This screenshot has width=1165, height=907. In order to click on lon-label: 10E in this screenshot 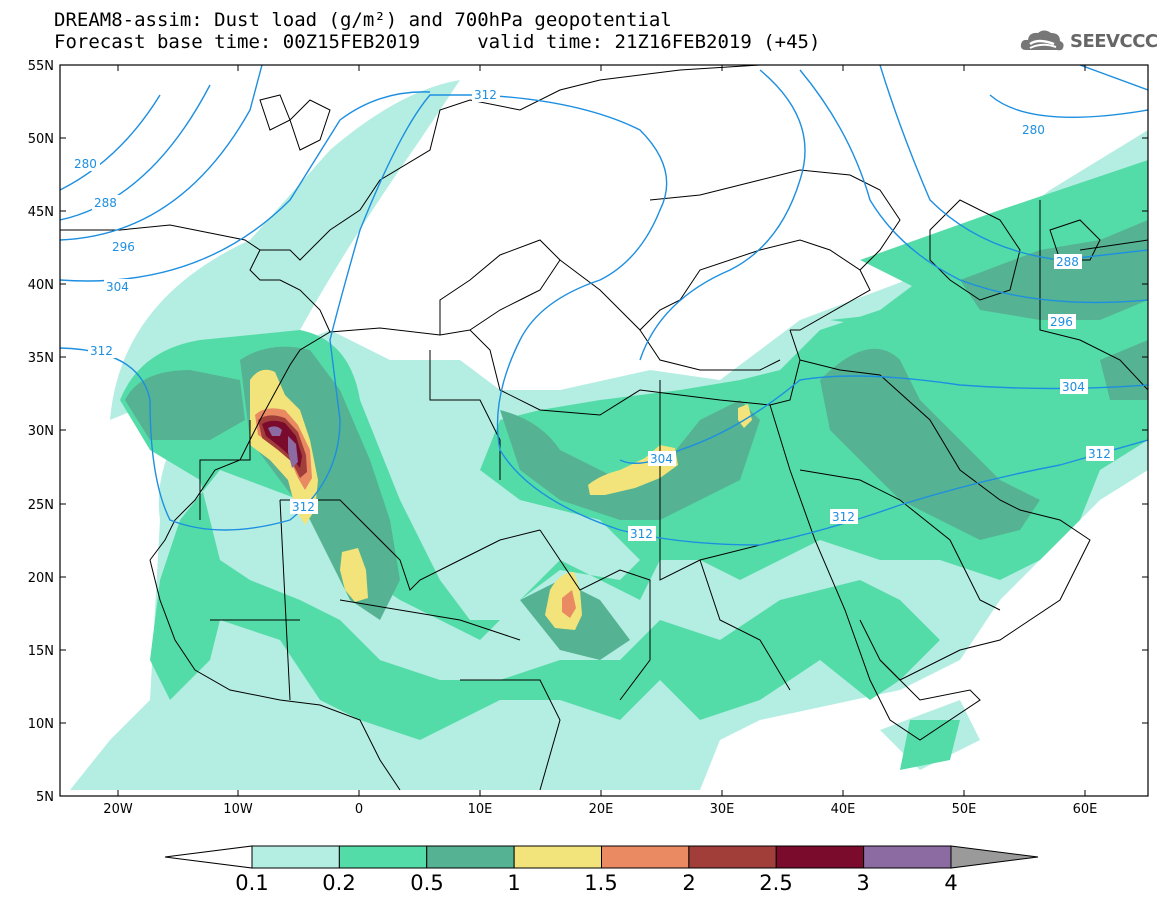, I will do `click(480, 809)`.